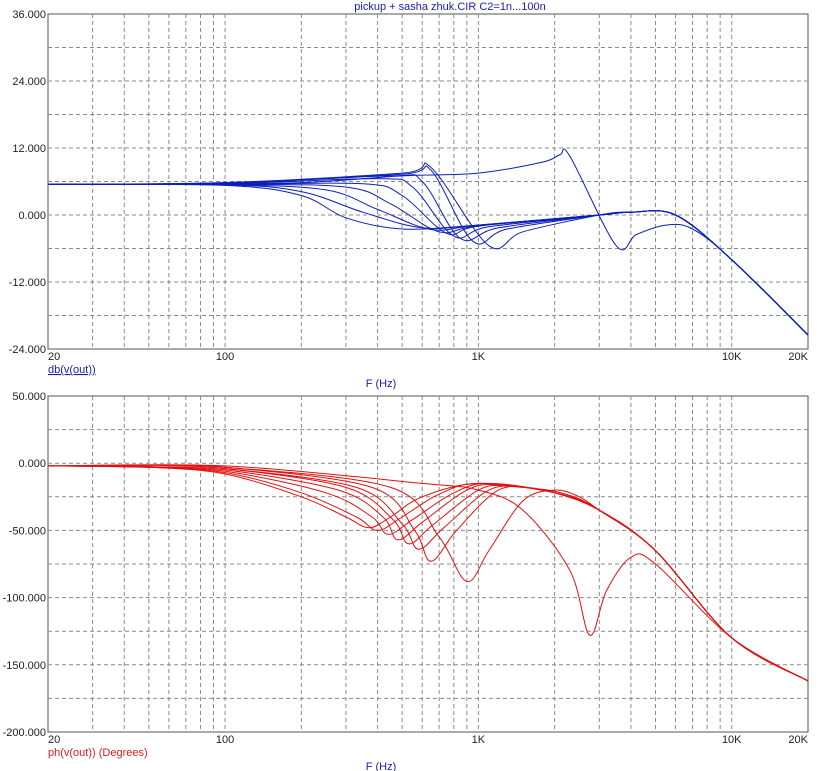 This screenshot has width=838, height=771. Describe the element at coordinates (732, 740) in the screenshot. I see `phase-x-tick-label: 10K` at that location.